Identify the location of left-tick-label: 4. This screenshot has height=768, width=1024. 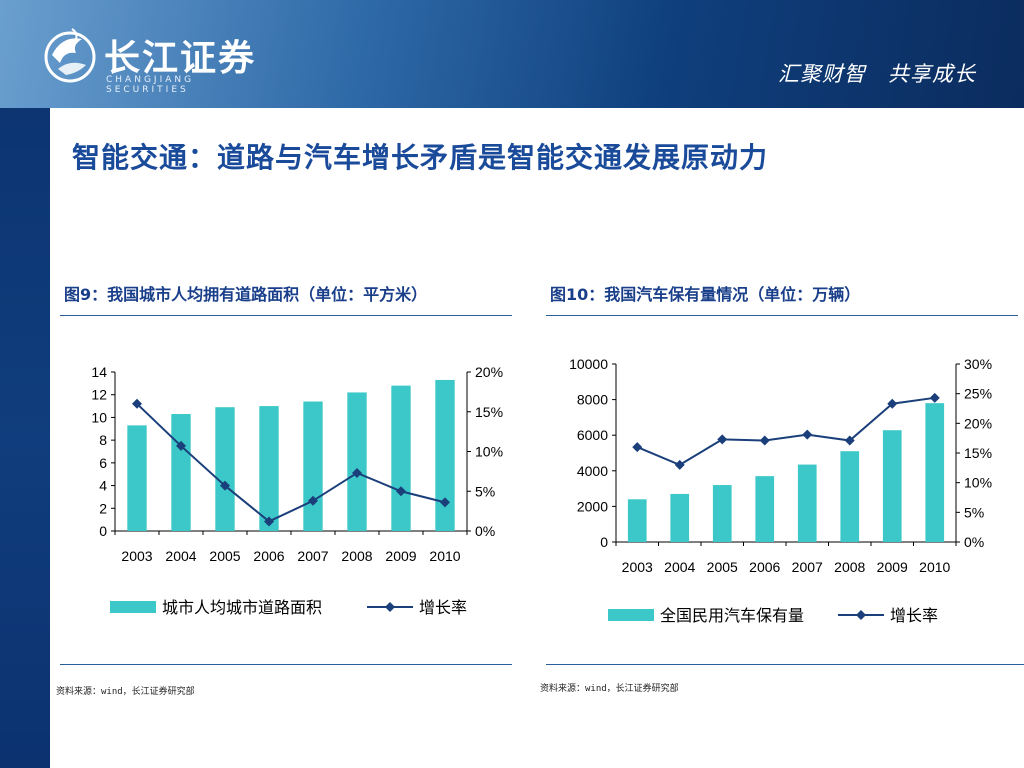
(103, 486).